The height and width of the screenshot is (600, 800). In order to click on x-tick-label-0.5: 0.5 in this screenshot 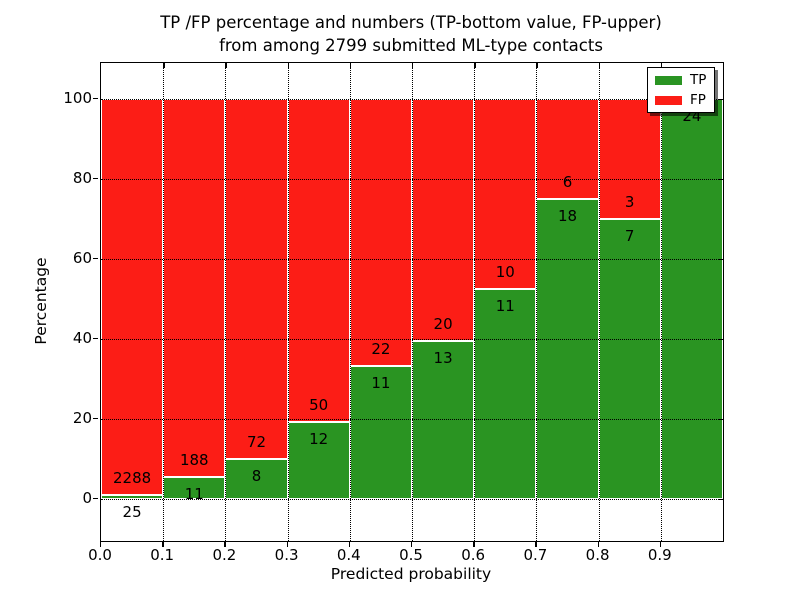, I will do `click(411, 555)`.